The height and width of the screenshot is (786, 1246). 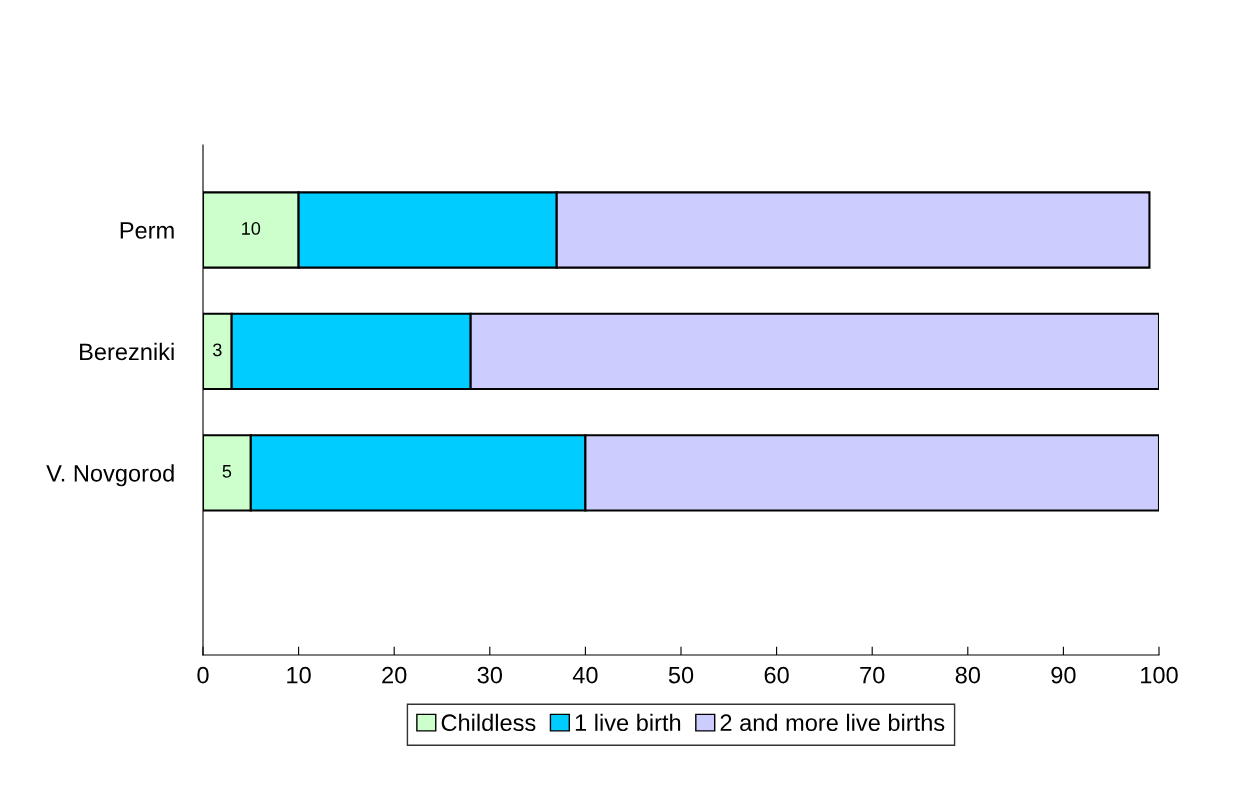 What do you see at coordinates (968, 675) in the screenshot?
I see `x-tick-label: 80` at bounding box center [968, 675].